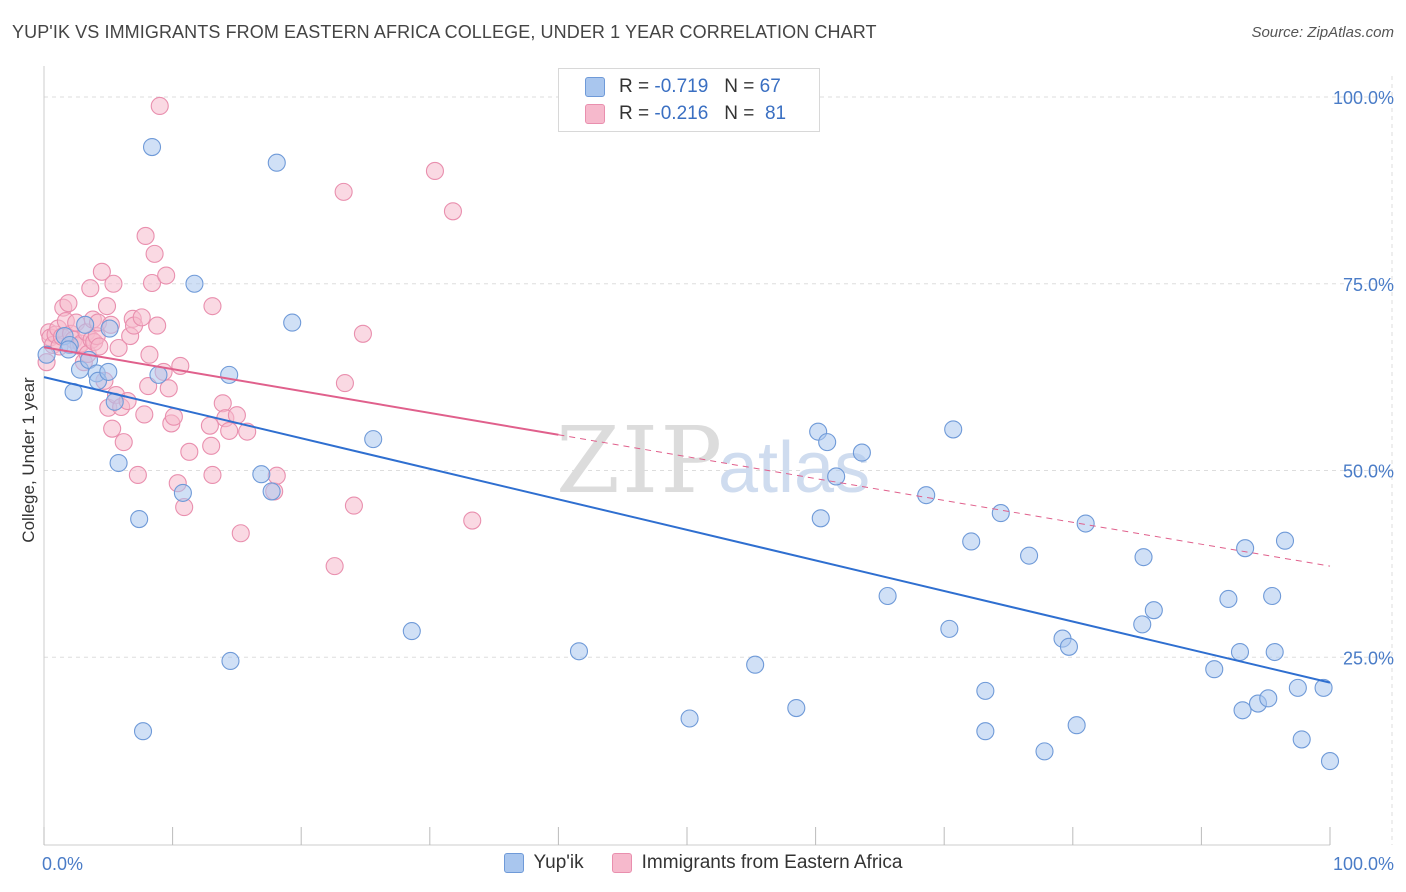 This screenshot has height=892, width=1406. Describe the element at coordinates (681, 113) in the screenshot. I see `legend-r-value: -0.216` at that location.